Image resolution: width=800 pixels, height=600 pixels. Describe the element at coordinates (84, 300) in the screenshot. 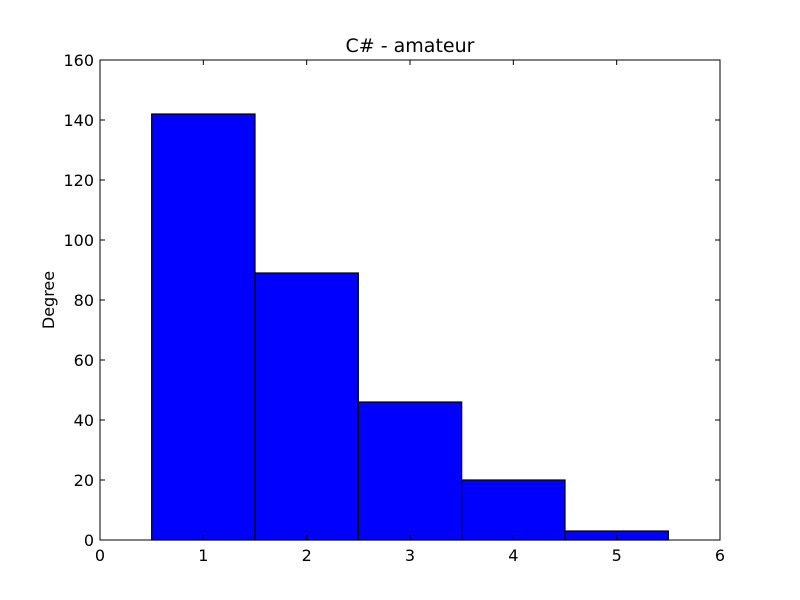

I see `y-tick-label: 80` at that location.